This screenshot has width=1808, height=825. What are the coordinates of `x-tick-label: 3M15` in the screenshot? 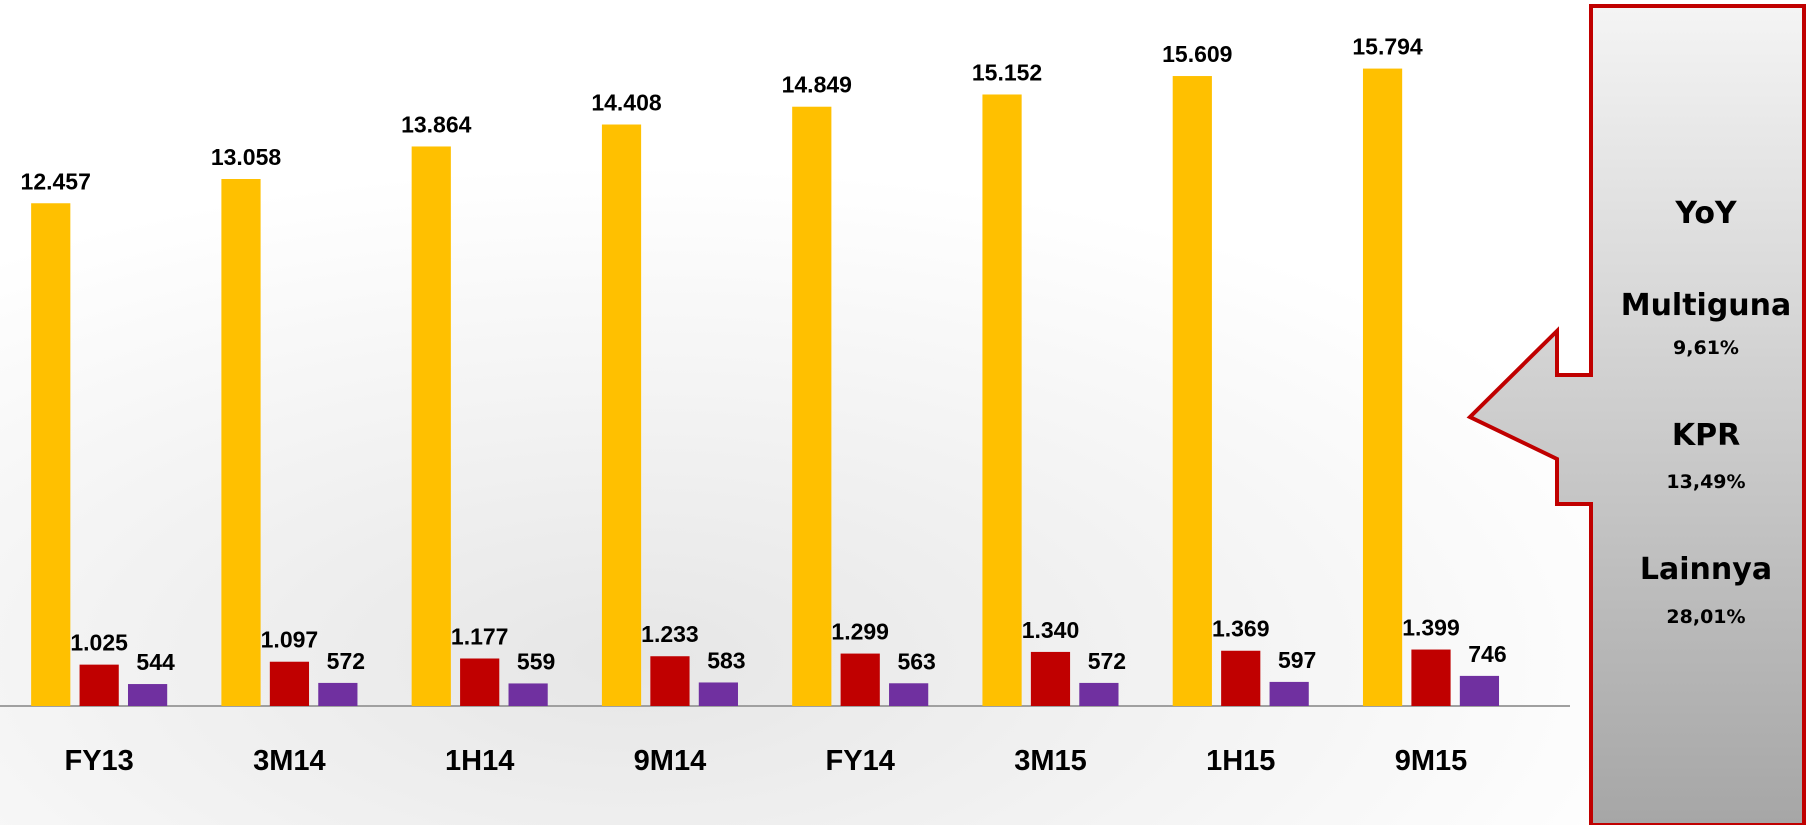 It's located at (1050, 761).